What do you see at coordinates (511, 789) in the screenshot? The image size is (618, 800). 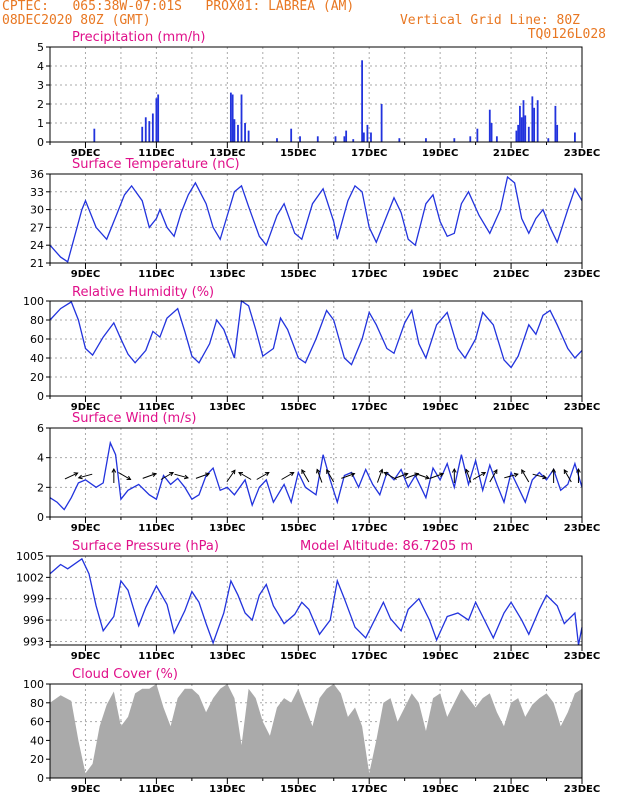 I see `cloud-x-tick-label: 21DEC` at bounding box center [511, 789].